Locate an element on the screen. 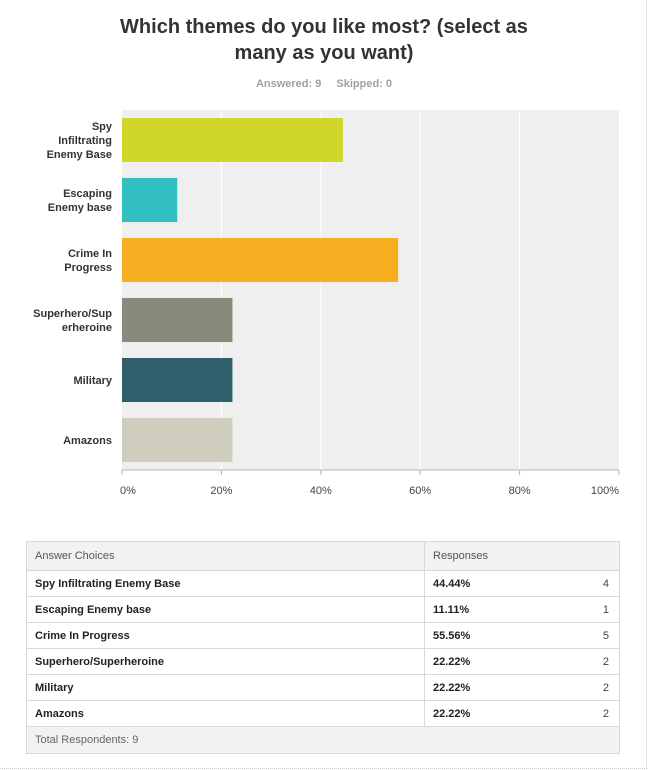 The width and height of the screenshot is (648, 770). x-tick-label: 100% is located at coordinates (605, 491).